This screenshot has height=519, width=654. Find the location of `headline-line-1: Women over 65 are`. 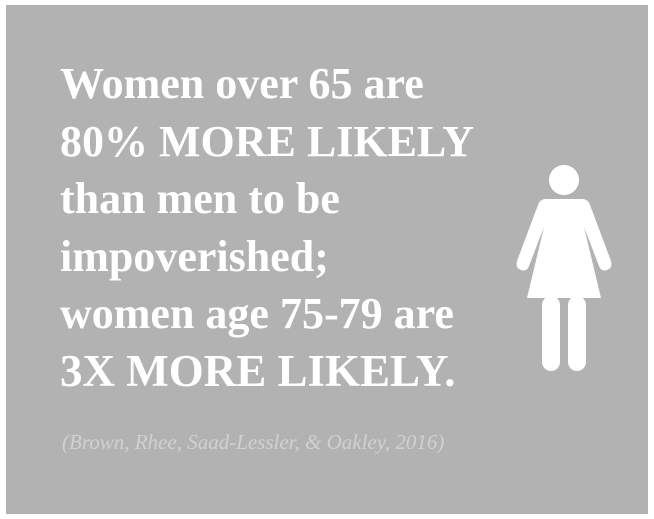

headline-line-1: Women over 65 are is located at coordinates (242, 83).